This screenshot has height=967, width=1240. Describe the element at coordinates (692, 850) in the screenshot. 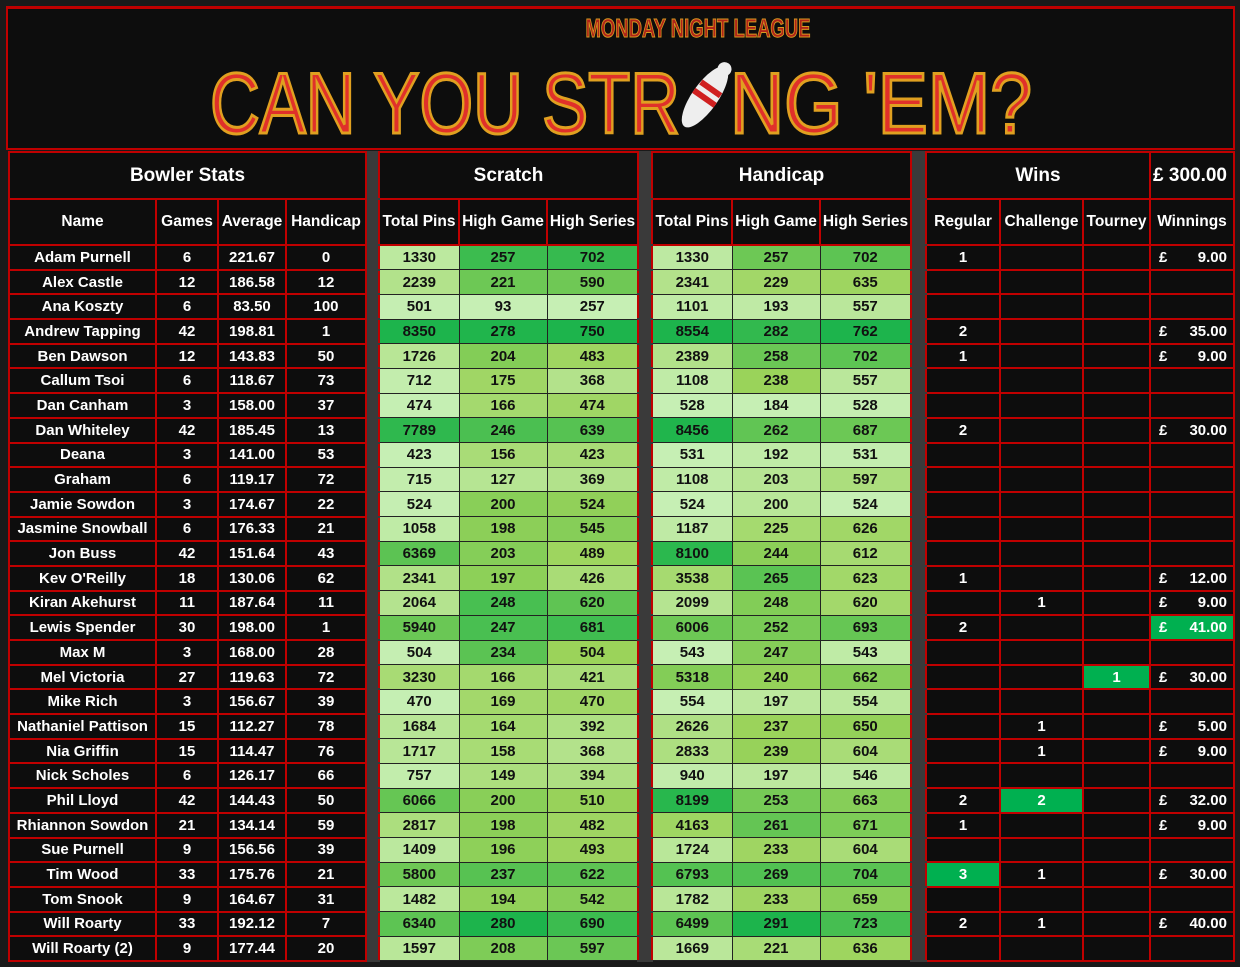

I see `cell-hcp-total-pins: 1724` at that location.